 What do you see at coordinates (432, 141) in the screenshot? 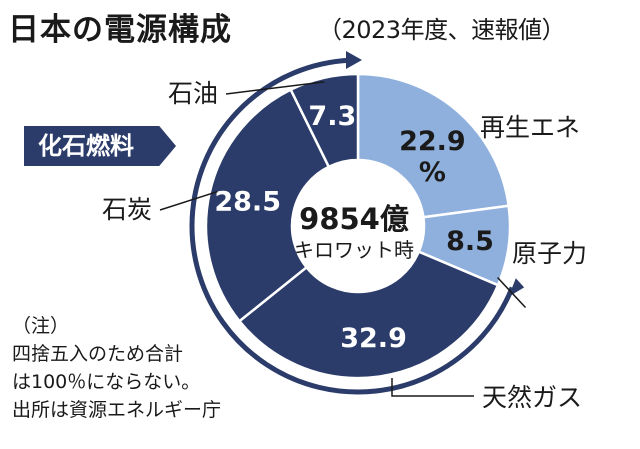
I see `slice-value-0: 22.9` at bounding box center [432, 141].